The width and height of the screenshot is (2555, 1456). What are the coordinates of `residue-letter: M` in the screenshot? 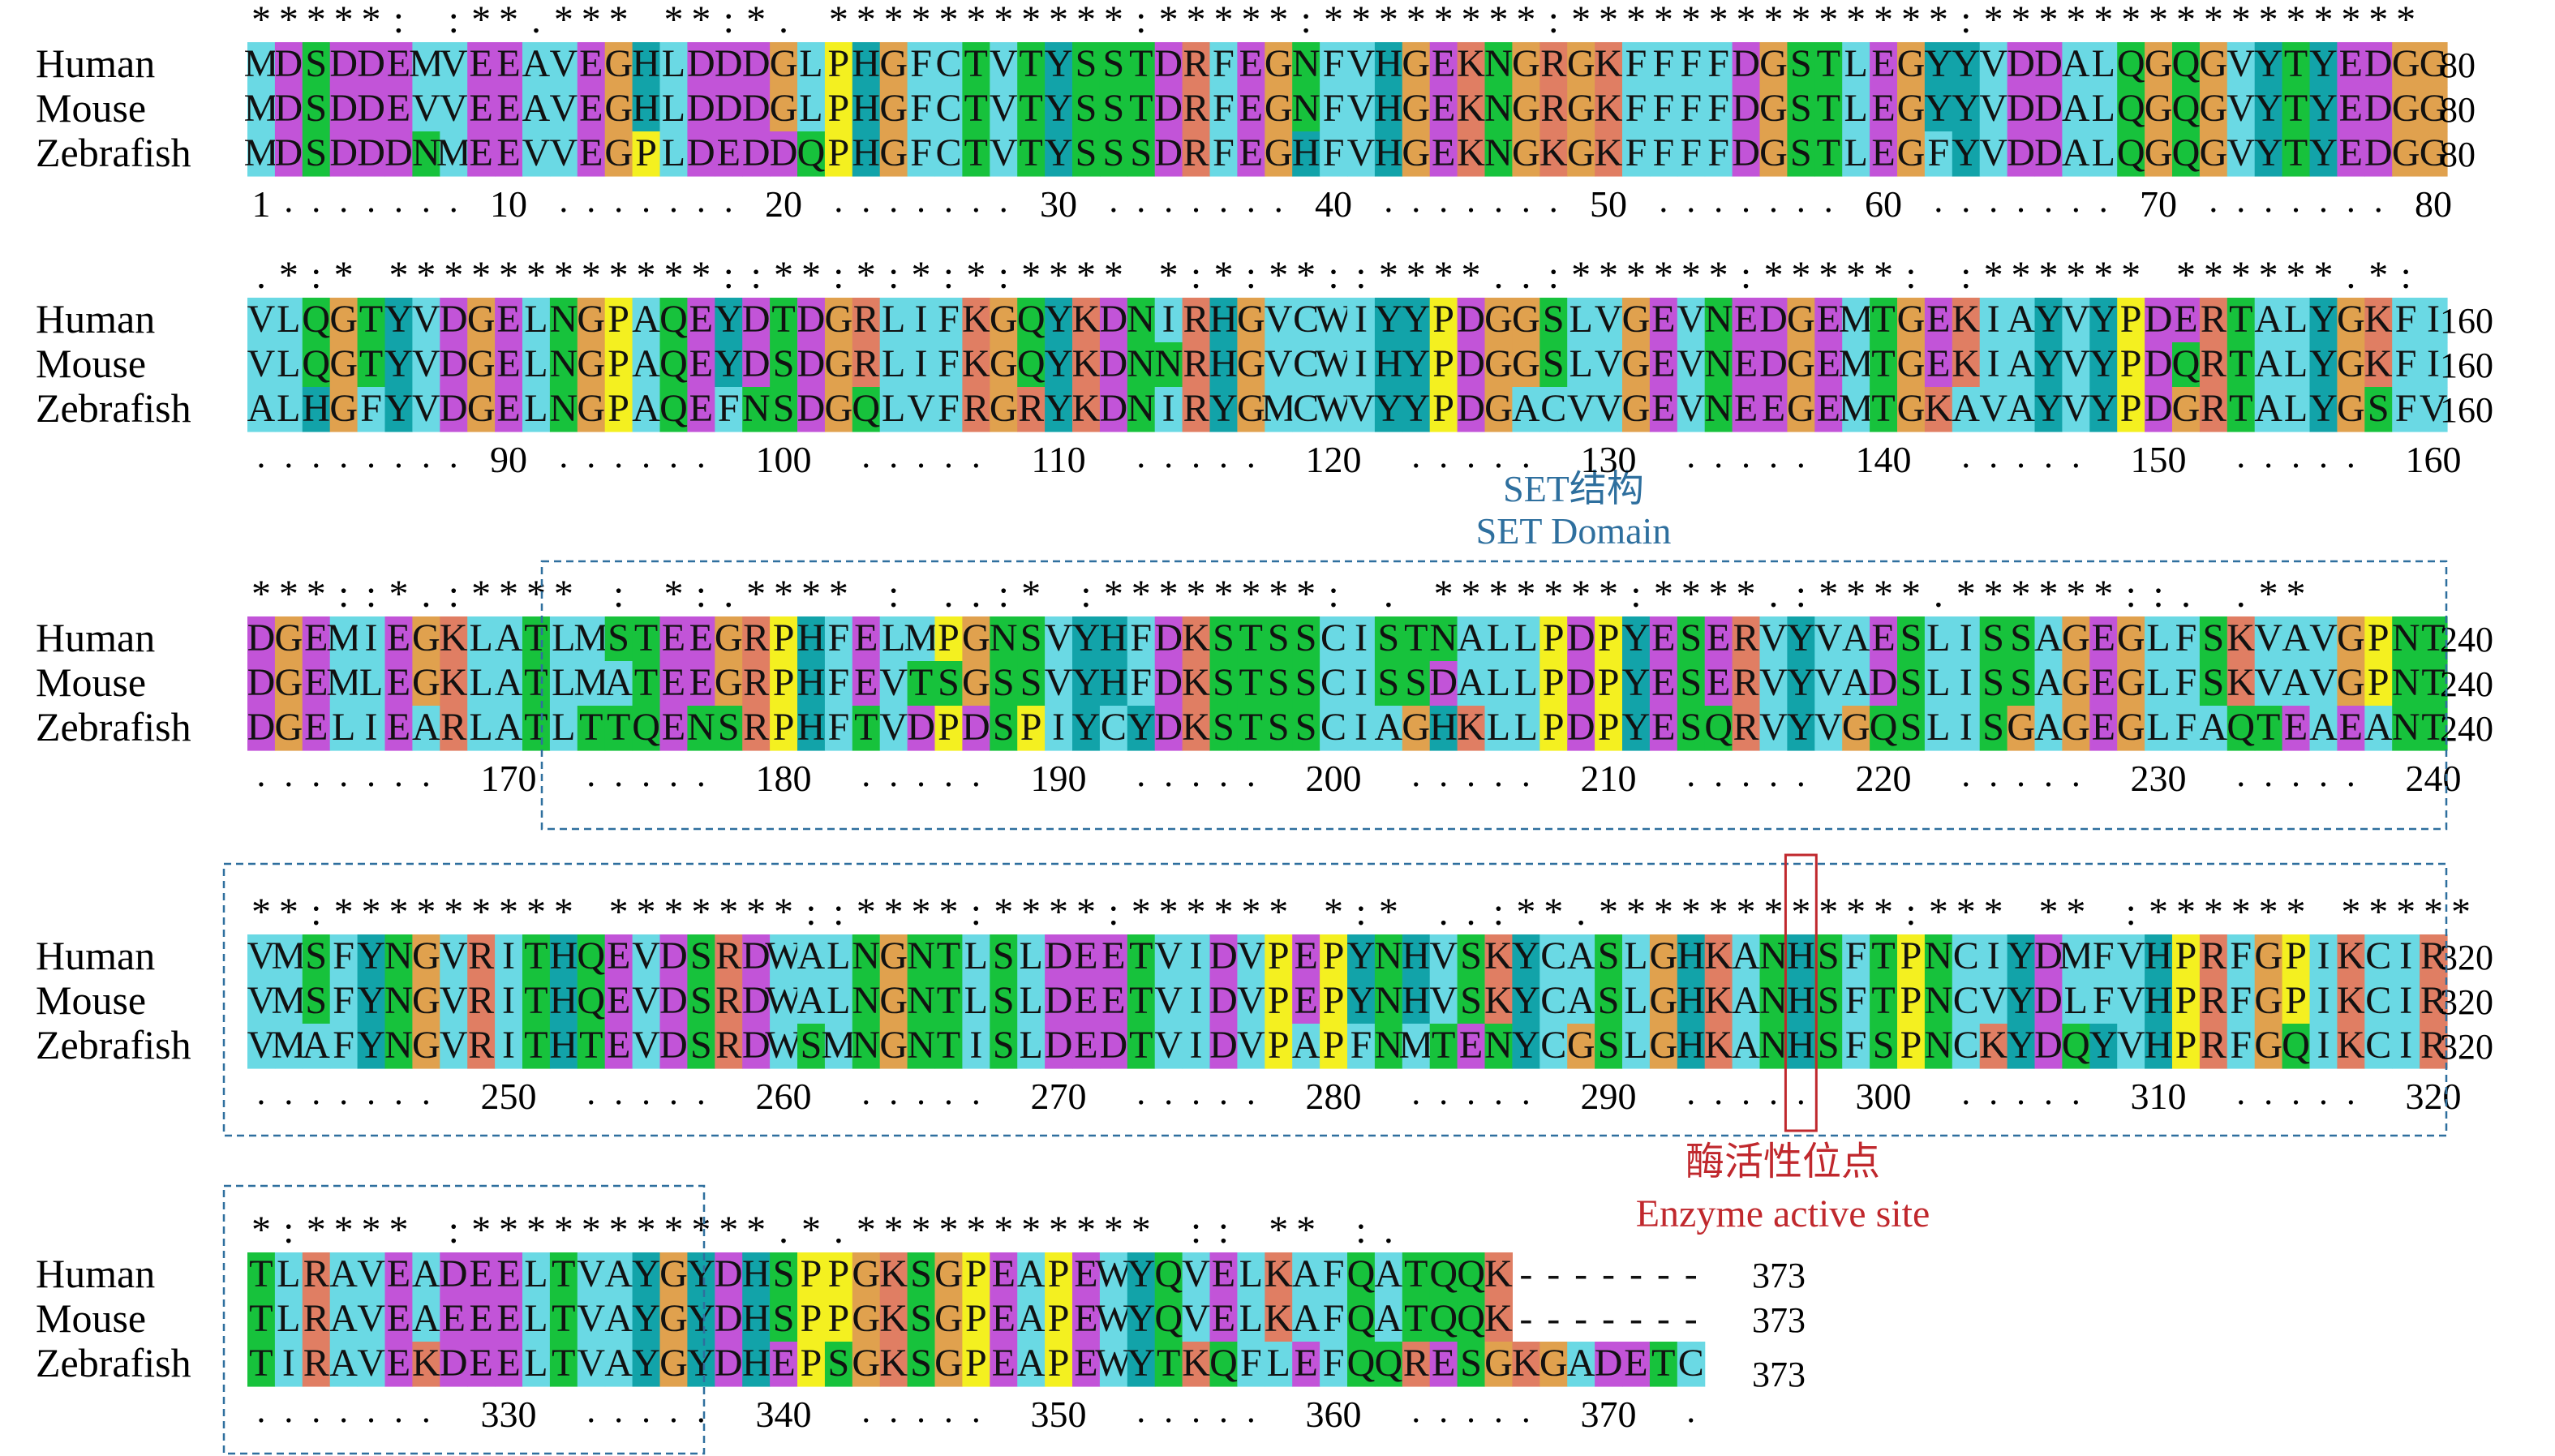 It's located at (590, 637).